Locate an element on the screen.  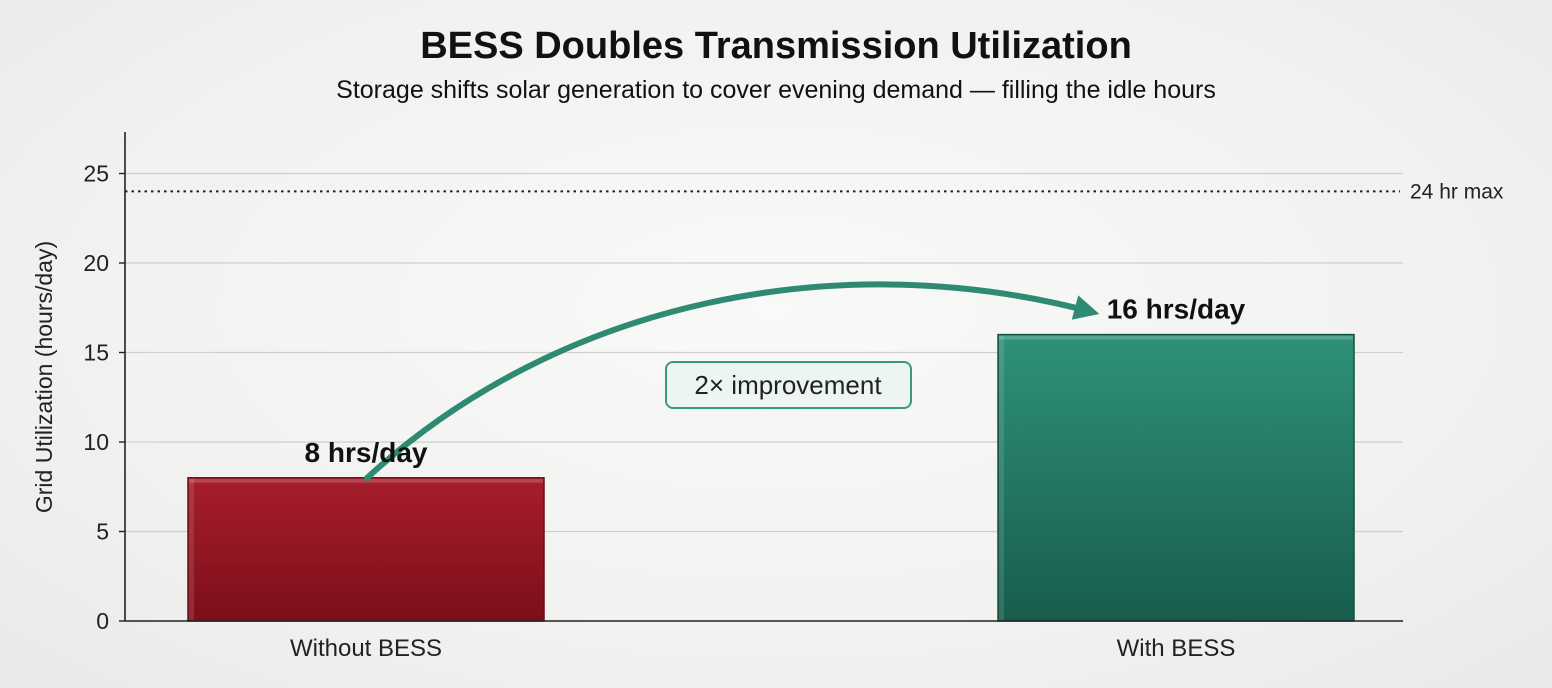
y-tick-labels: 0 5 10 15 20 25 is located at coordinates (104, 397).